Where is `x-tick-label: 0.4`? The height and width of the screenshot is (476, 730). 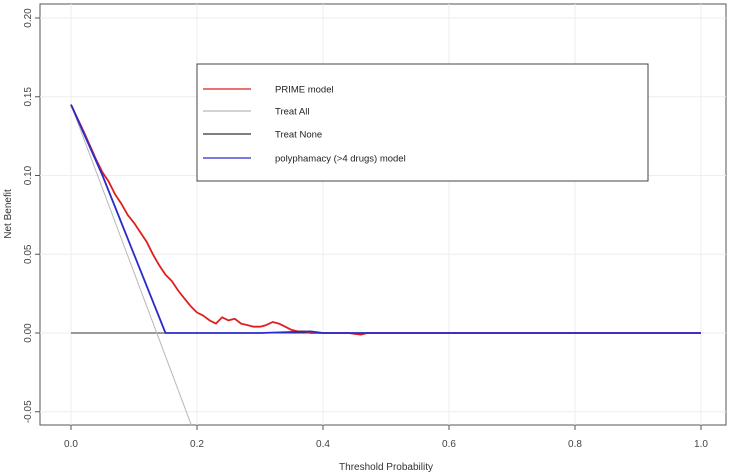
x-tick-label: 0.4 is located at coordinates (323, 444).